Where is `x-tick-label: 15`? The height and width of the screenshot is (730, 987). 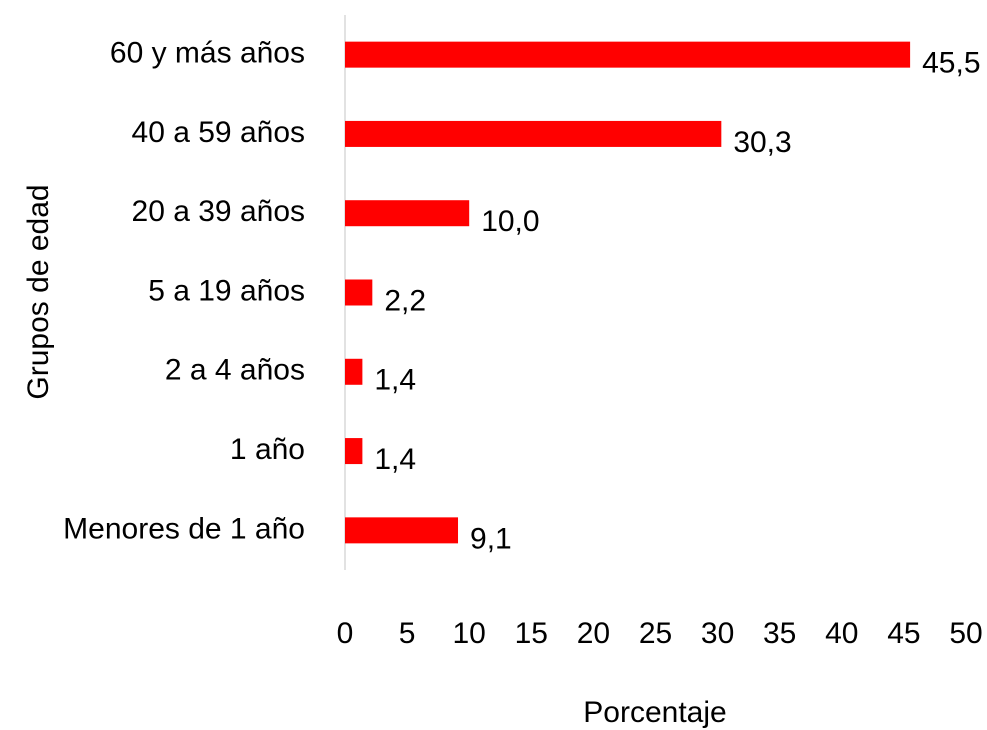 x-tick-label: 15 is located at coordinates (531, 633).